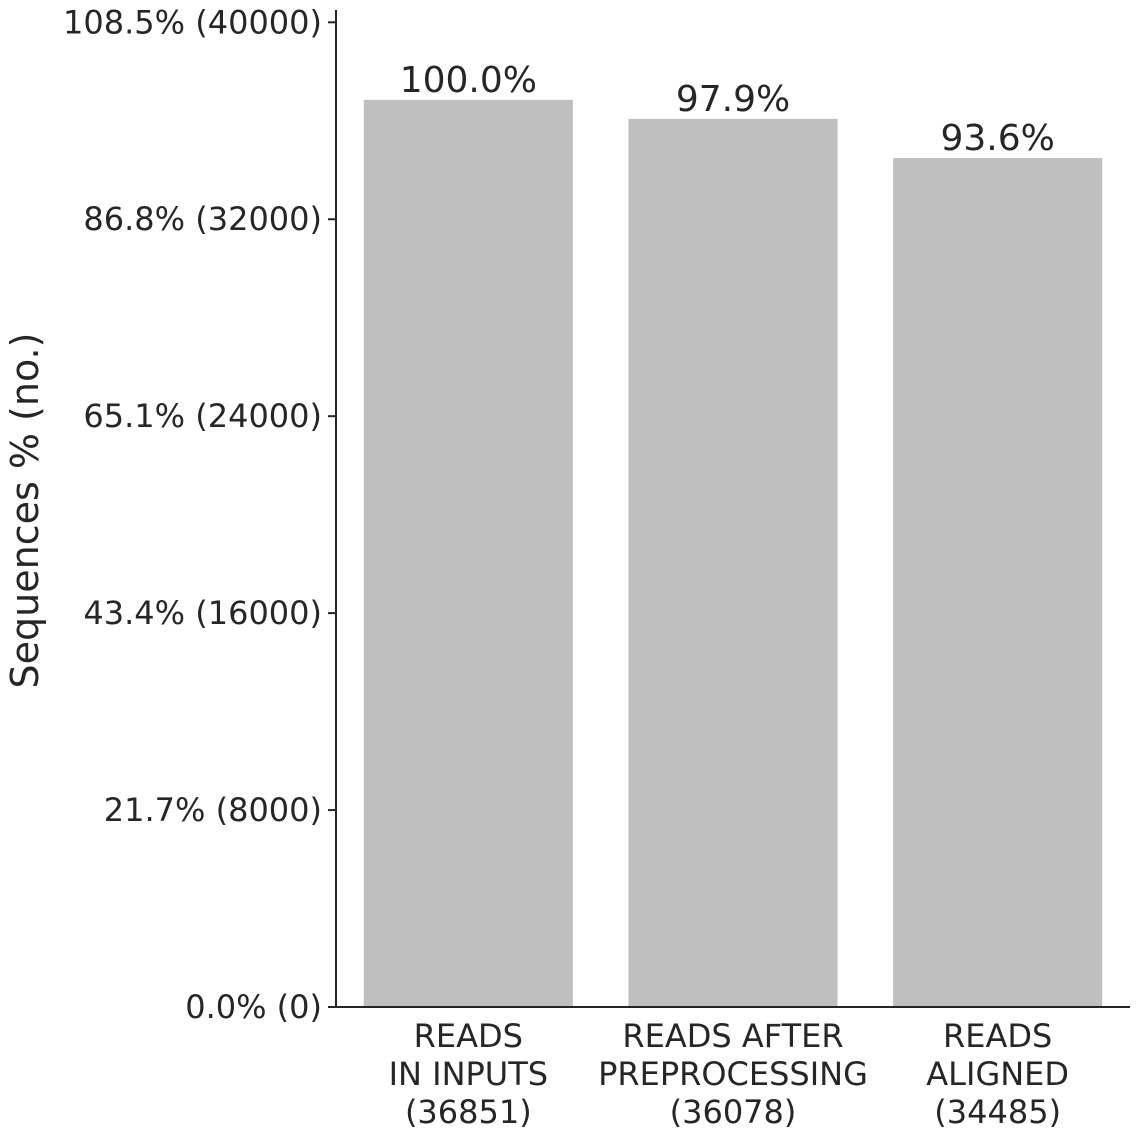  What do you see at coordinates (202, 219) in the screenshot?
I see `y-tick-label-5: 86.8% (32000)` at bounding box center [202, 219].